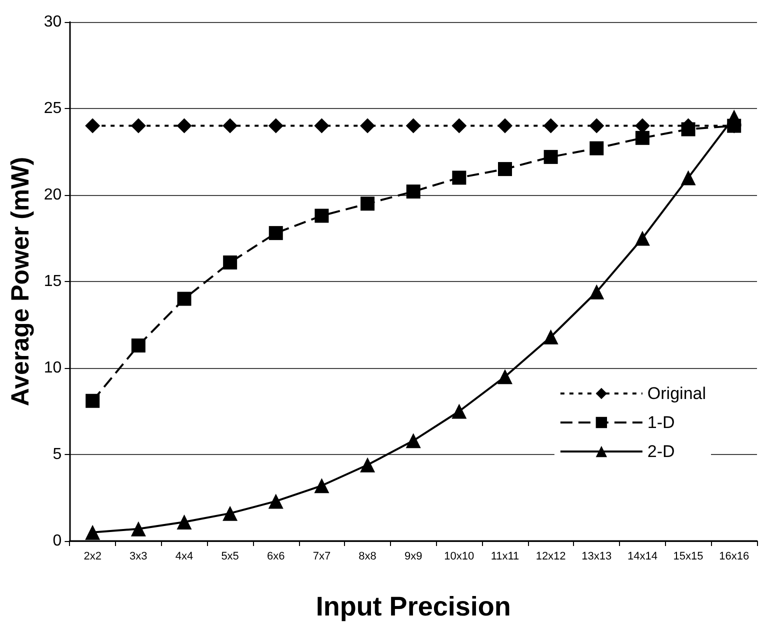 Image resolution: width=761 pixels, height=625 pixels. Describe the element at coordinates (53, 22) in the screenshot. I see `y-tick-label: 30` at that location.